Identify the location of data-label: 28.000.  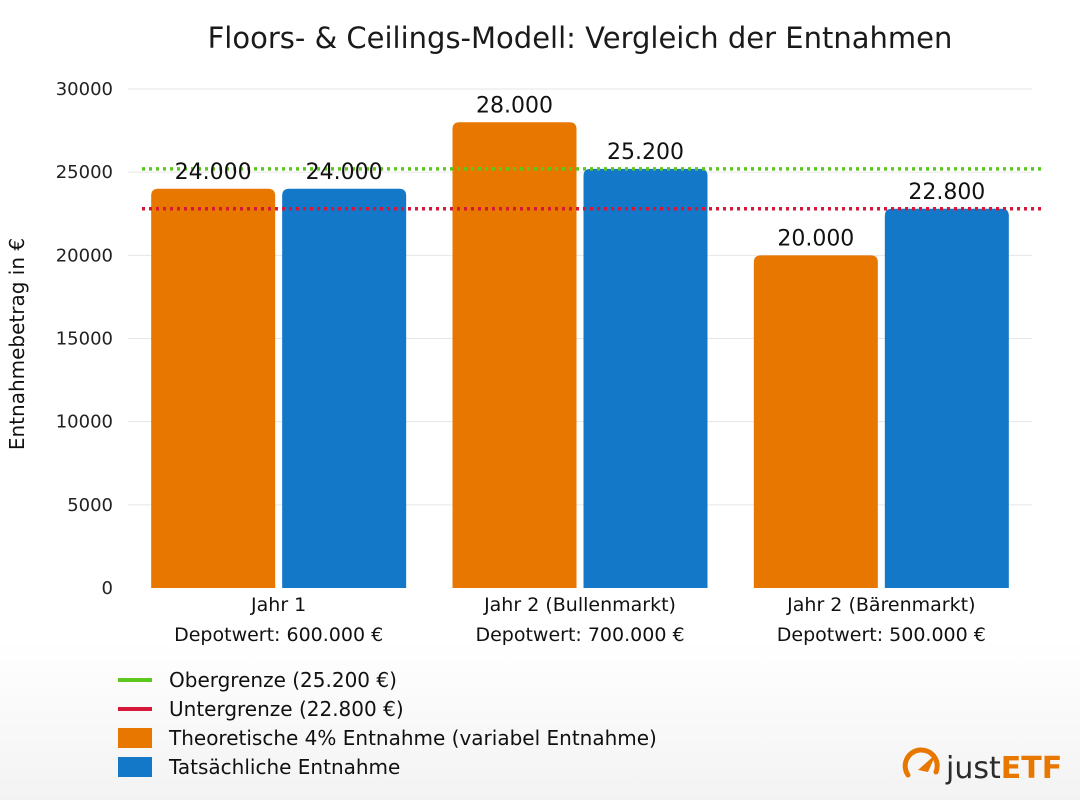
(514, 105).